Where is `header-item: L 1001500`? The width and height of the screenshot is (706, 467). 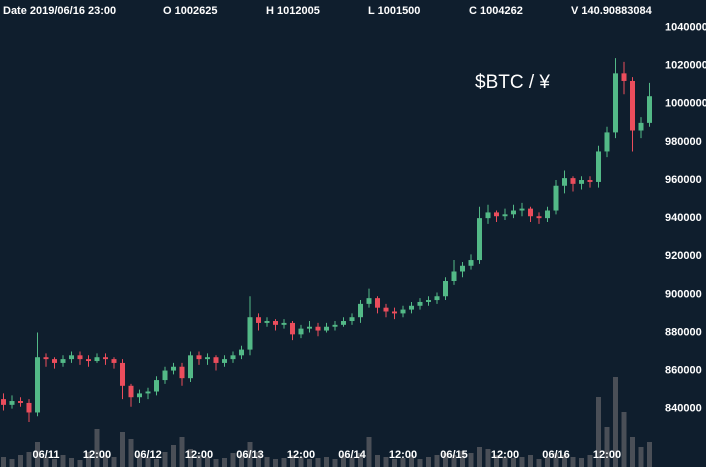 header-item: L 1001500 is located at coordinates (394, 11).